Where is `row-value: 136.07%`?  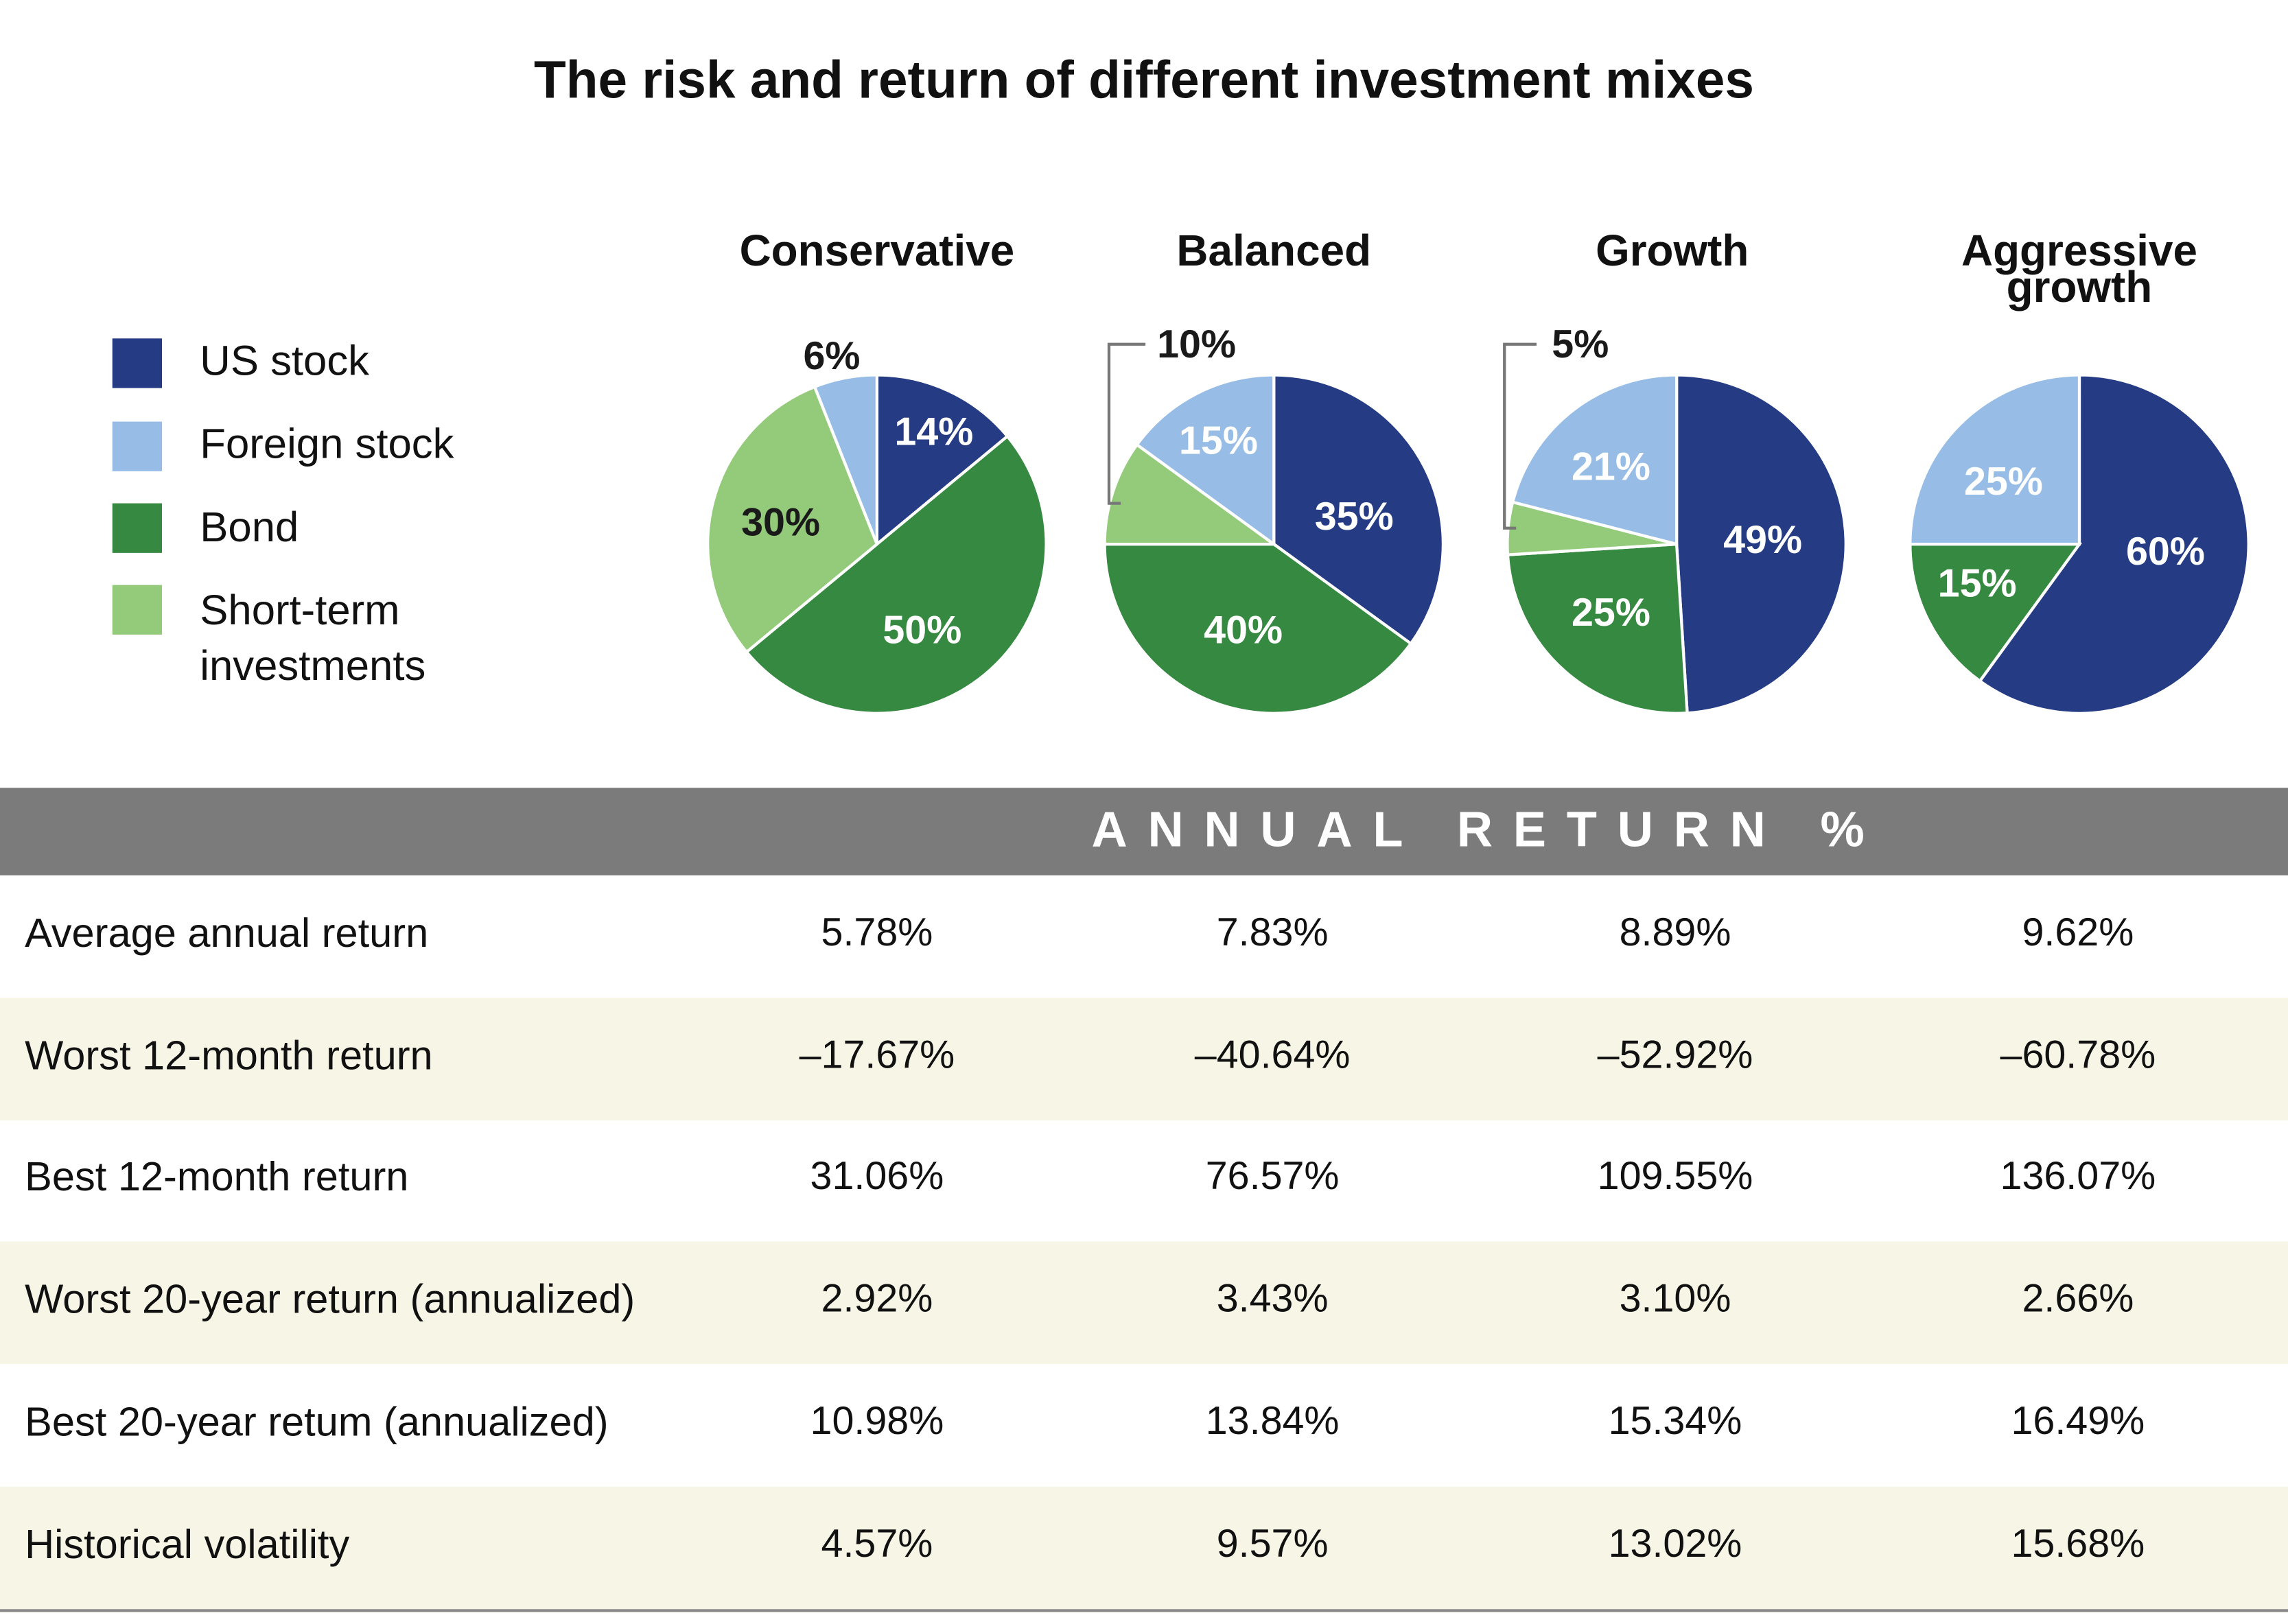 row-value: 136.07% is located at coordinates (2078, 1176).